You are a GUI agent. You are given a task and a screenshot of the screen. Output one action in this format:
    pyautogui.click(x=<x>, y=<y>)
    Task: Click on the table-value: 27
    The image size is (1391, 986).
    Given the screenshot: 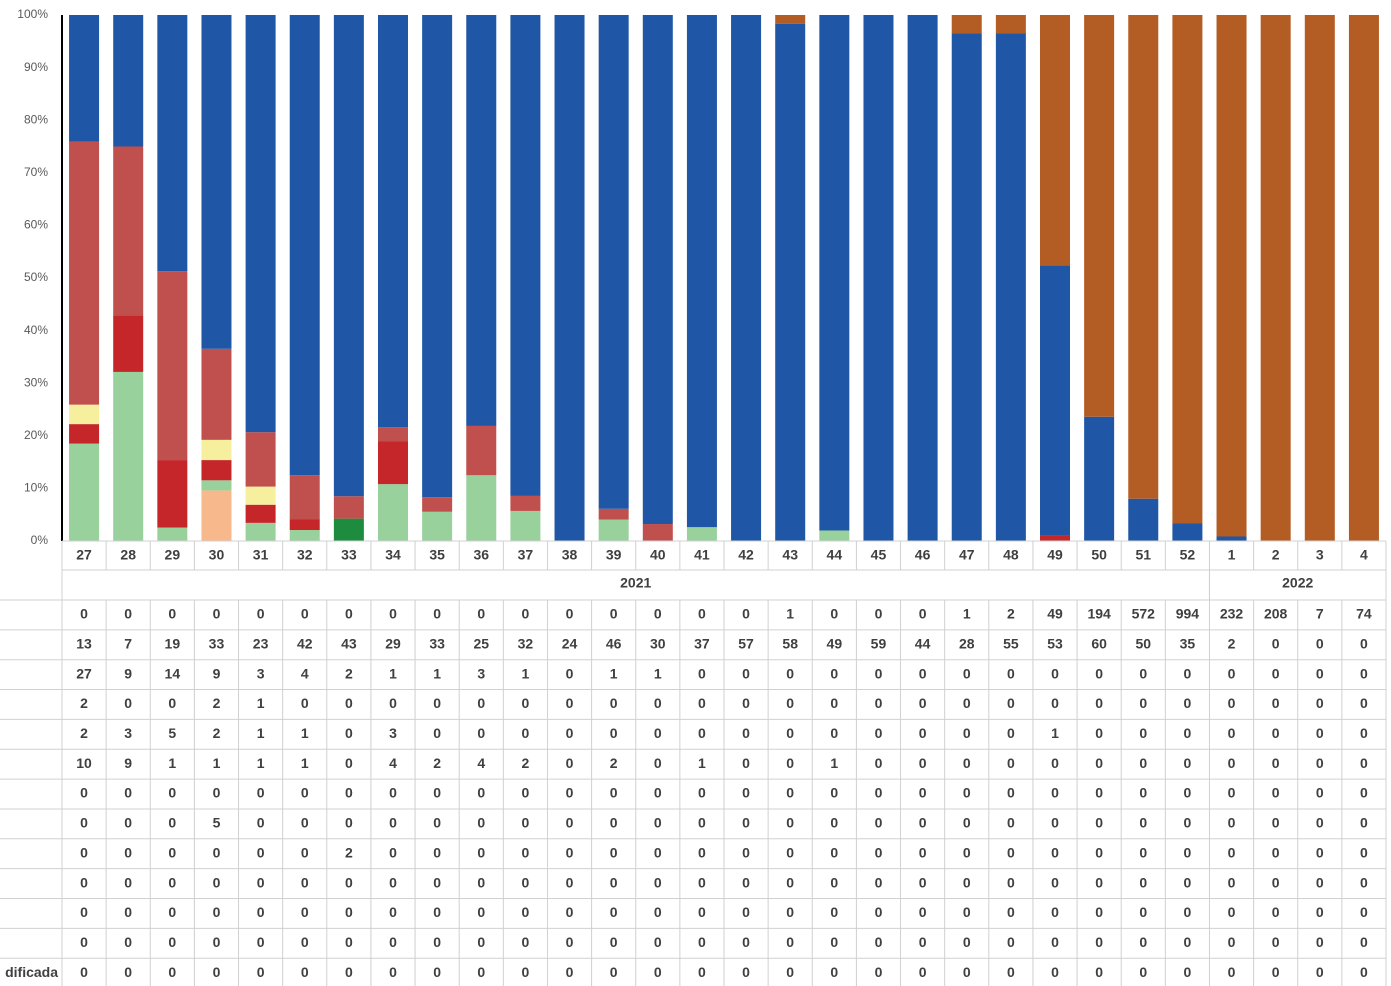 What is the action you would take?
    pyautogui.click(x=84, y=673)
    